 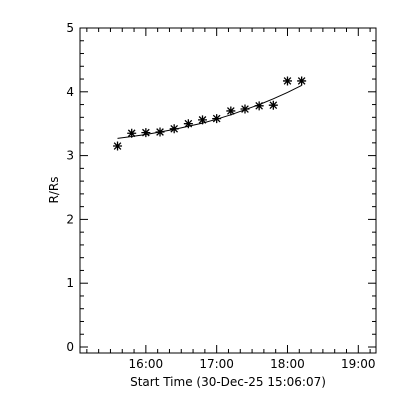 What do you see at coordinates (216, 364) in the screenshot?
I see `x-tick-label: 17:00` at bounding box center [216, 364].